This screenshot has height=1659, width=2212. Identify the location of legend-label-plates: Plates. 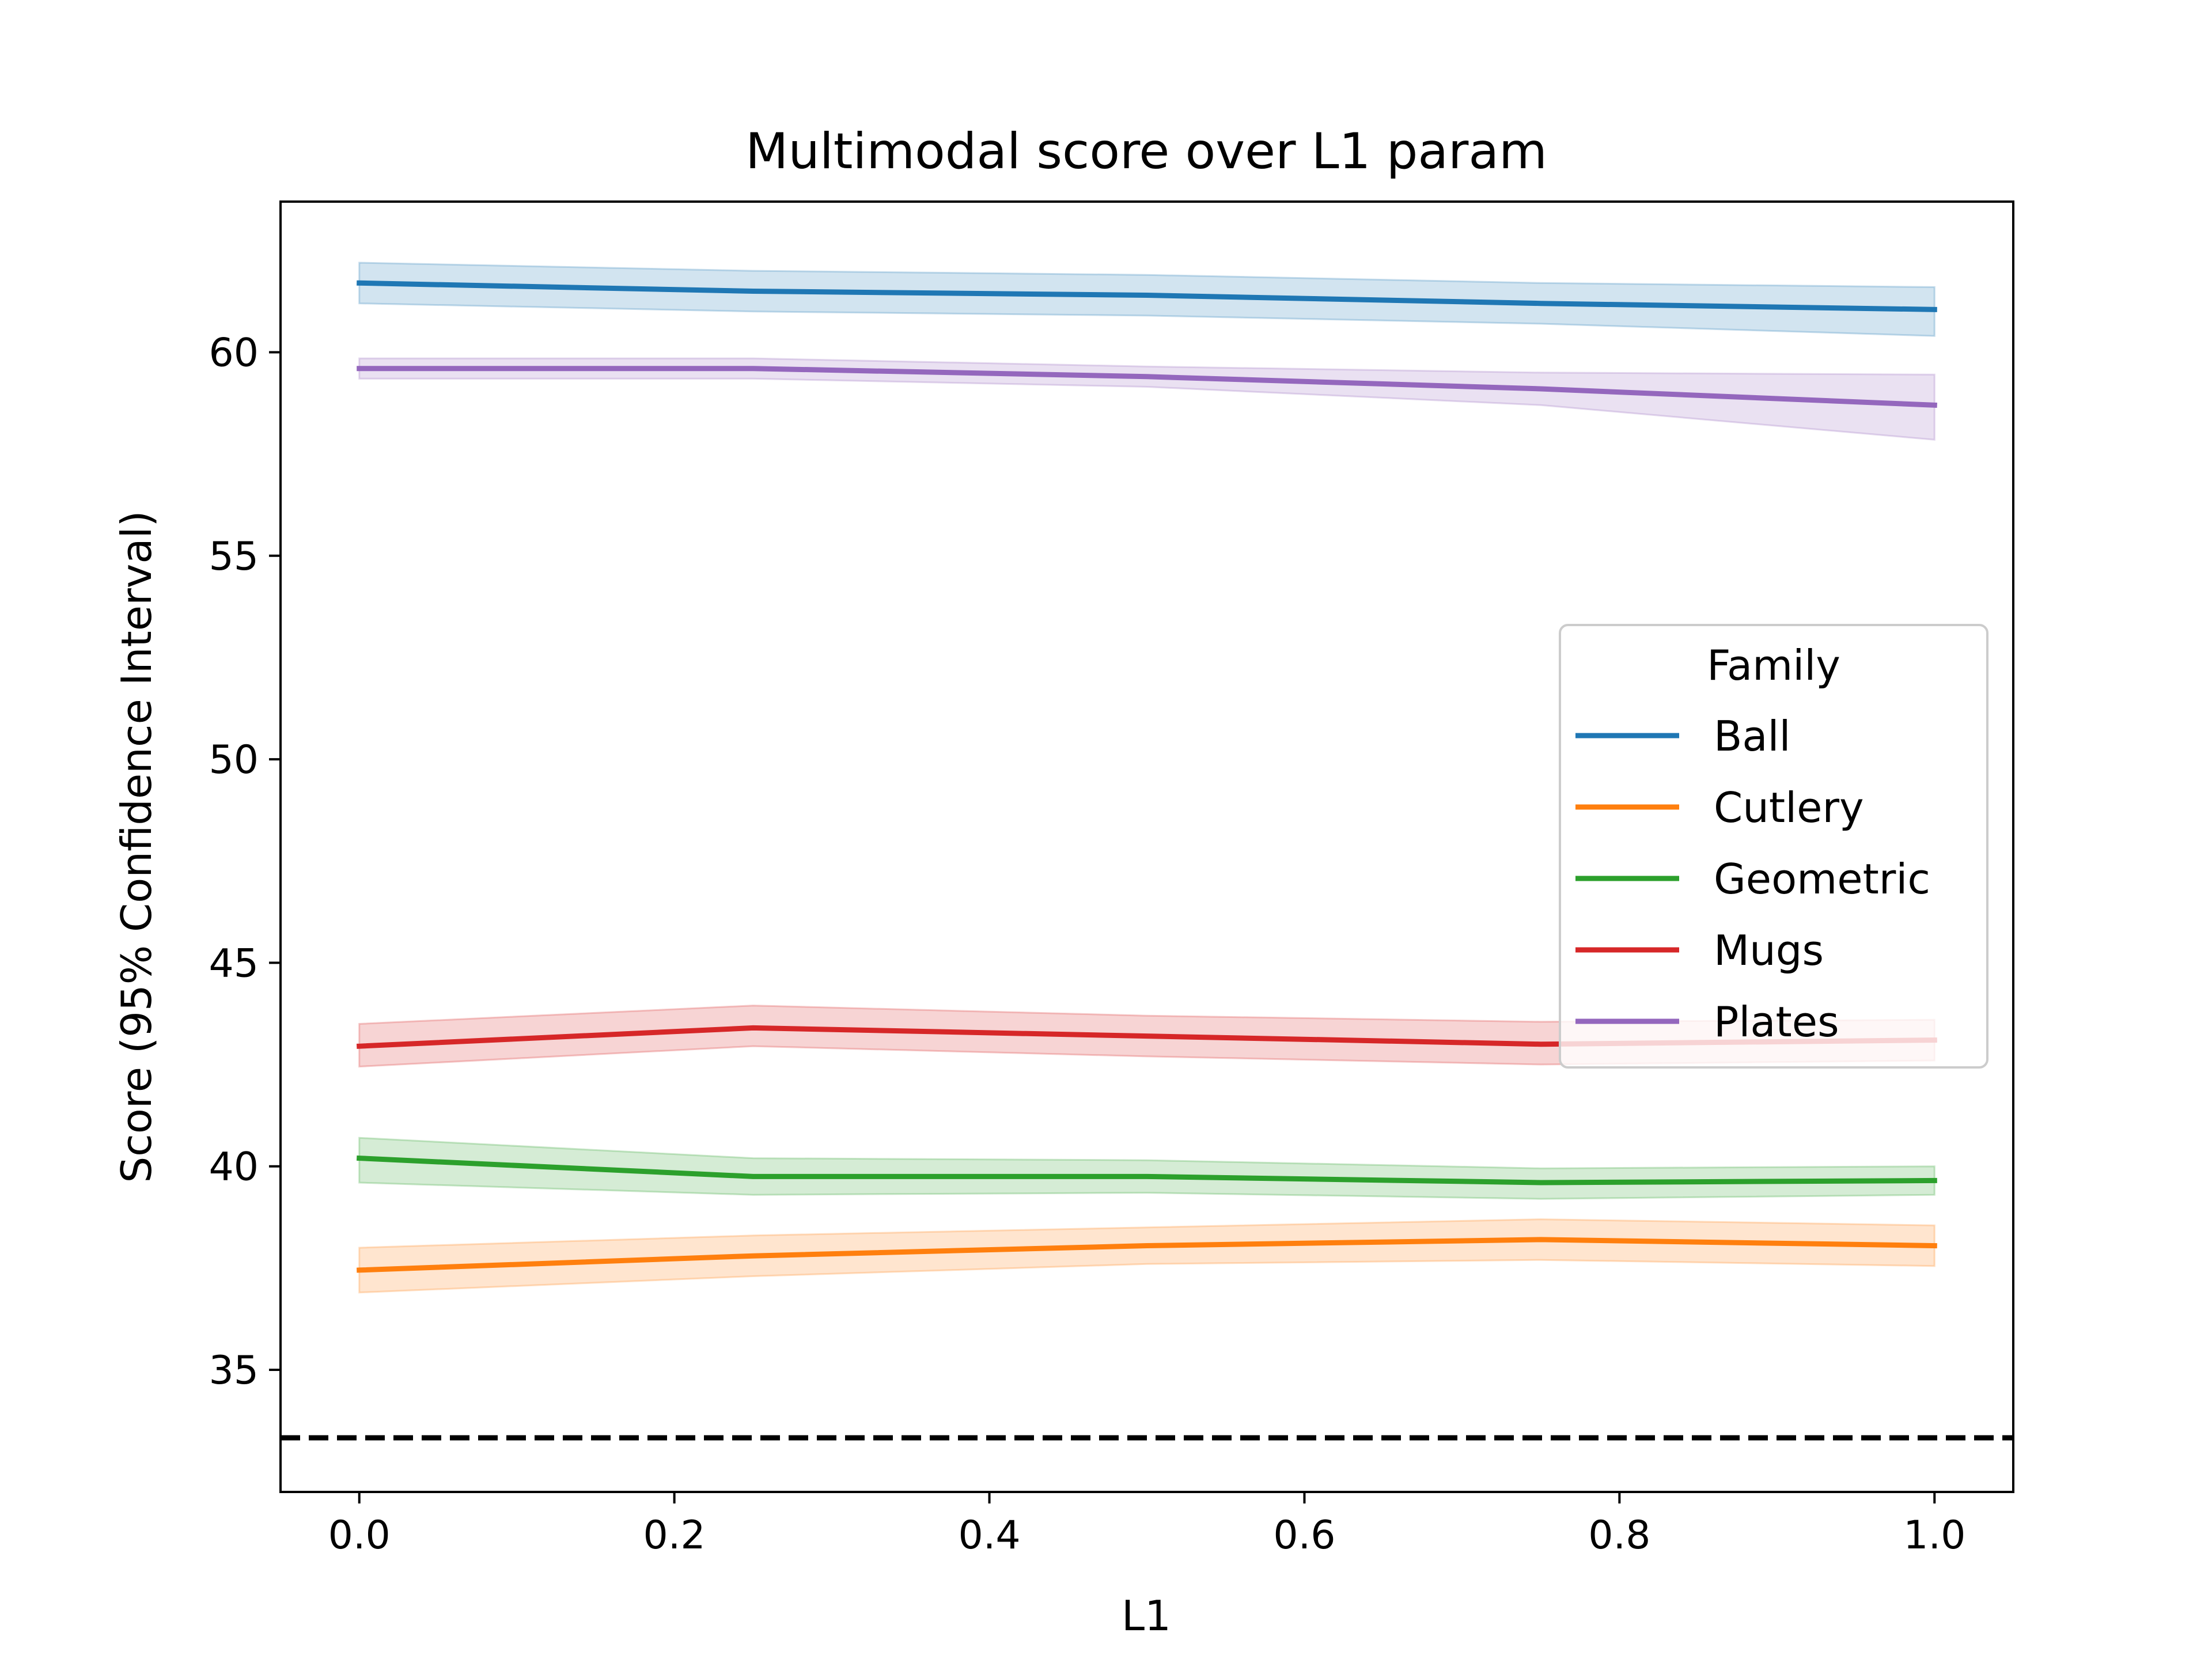
(1776, 1022).